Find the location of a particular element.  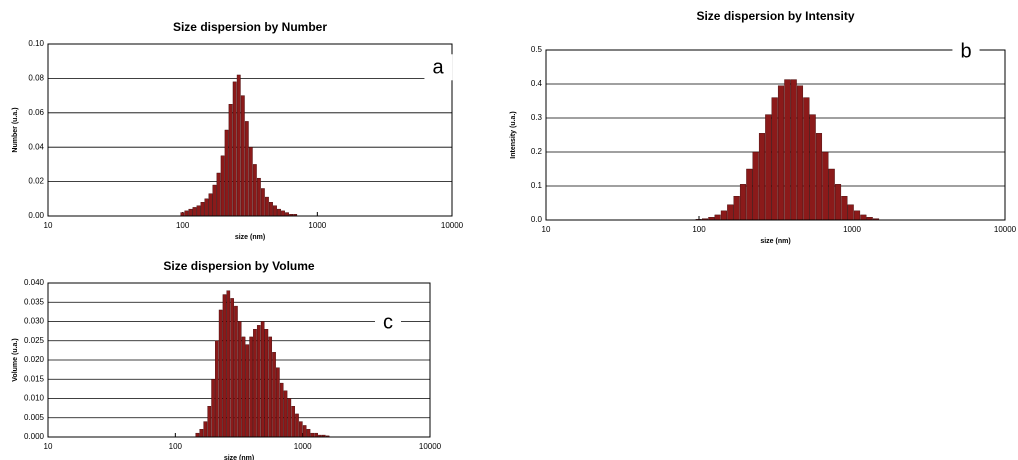

panel-label: a is located at coordinates (438, 67).